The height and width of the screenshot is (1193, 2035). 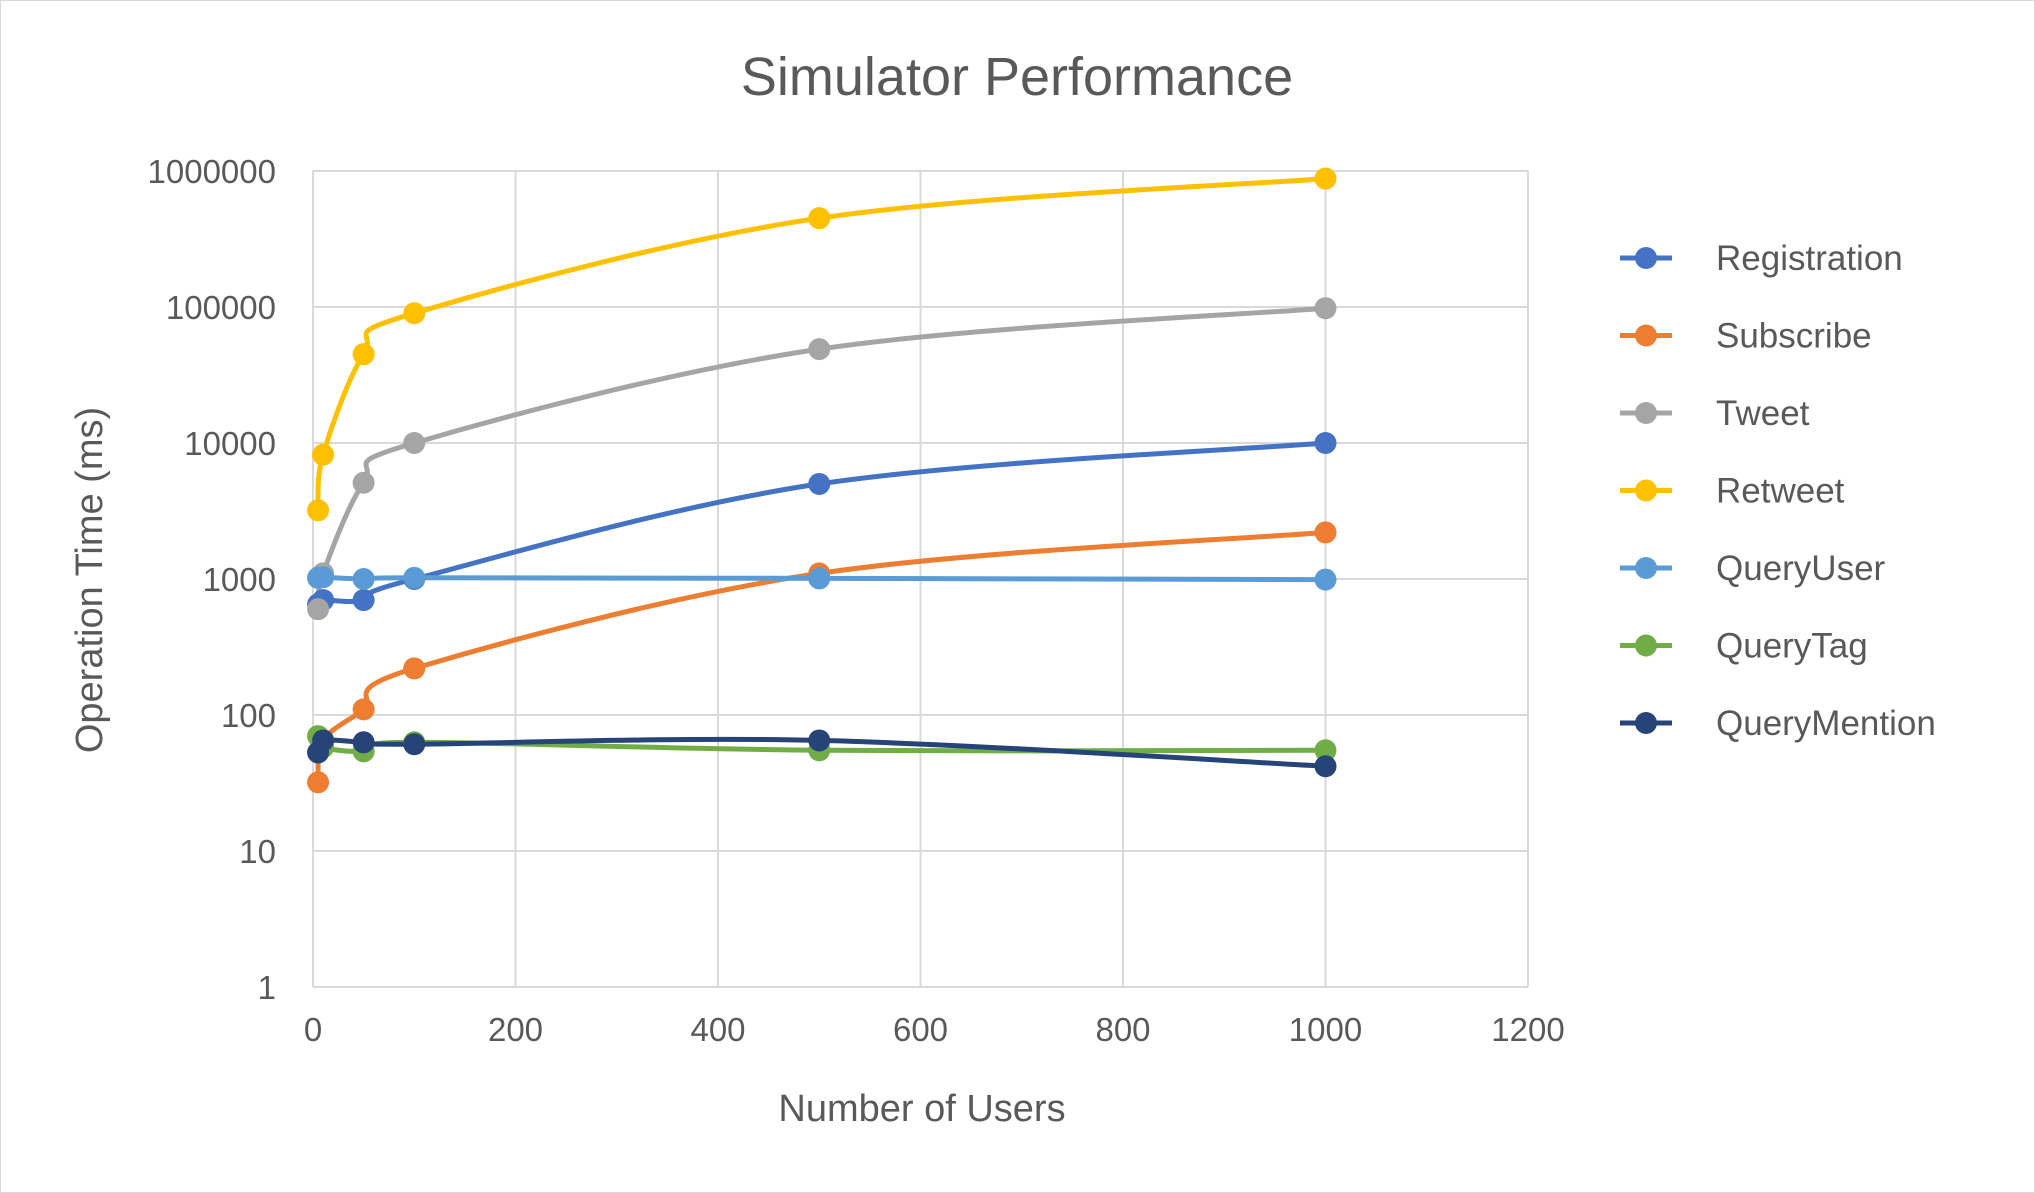 I want to click on x-tick-label: 1000, so click(x=1325, y=1029).